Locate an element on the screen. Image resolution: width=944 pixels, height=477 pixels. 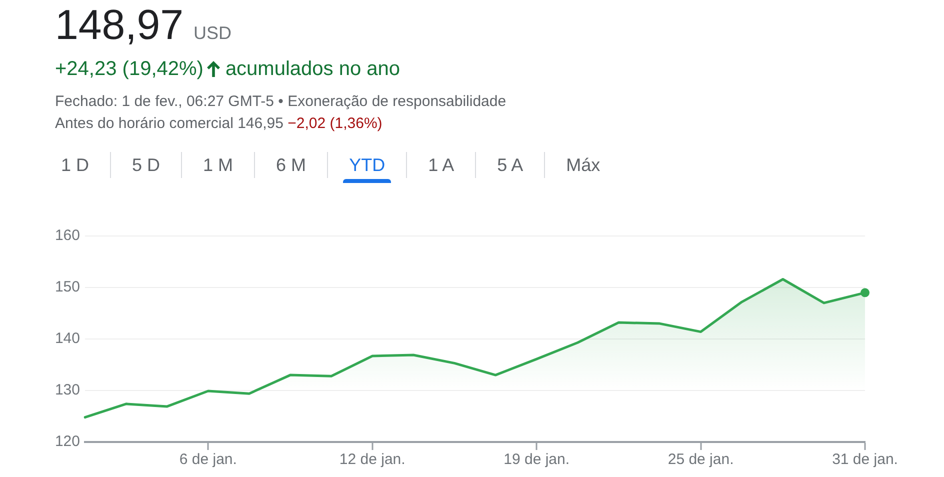
x-tick-label: 19 de jan. is located at coordinates (537, 459).